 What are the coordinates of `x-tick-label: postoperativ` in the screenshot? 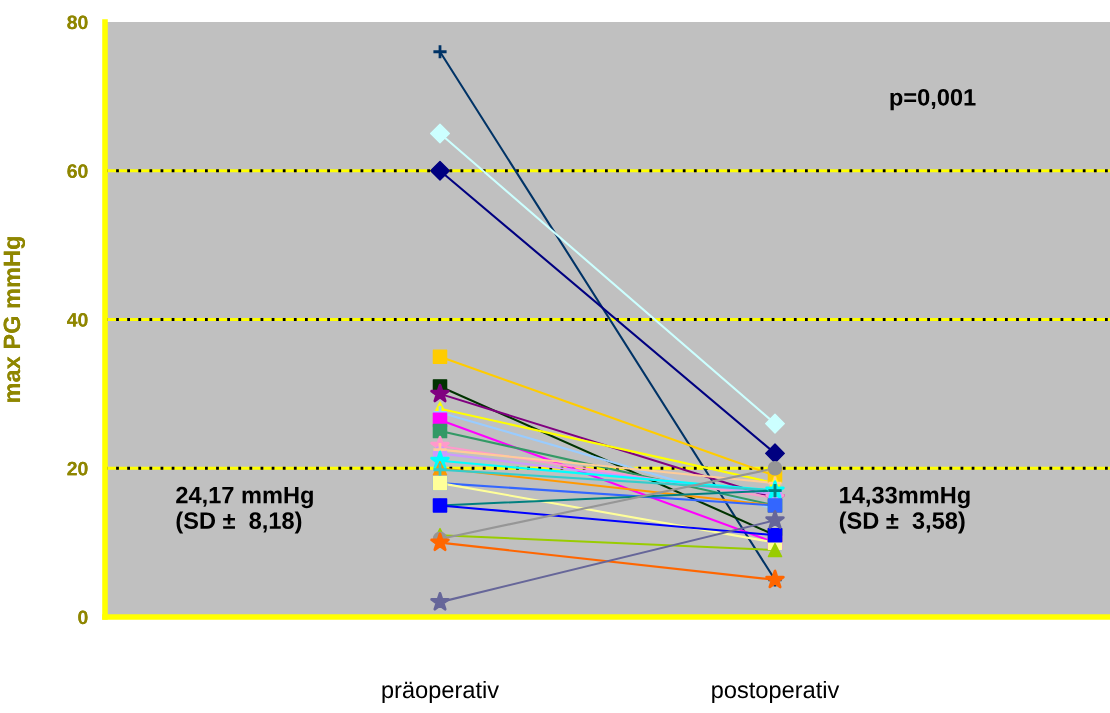 It's located at (776, 691).